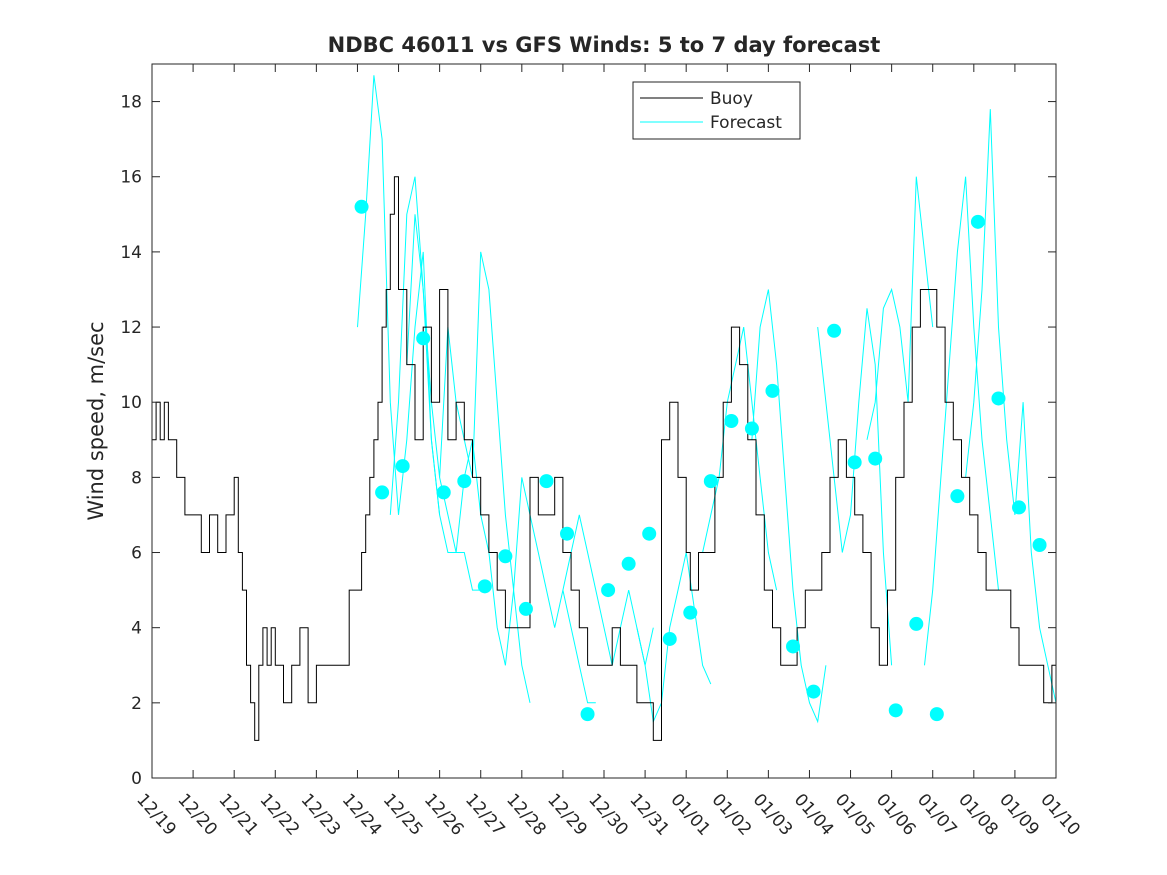  What do you see at coordinates (131, 253) in the screenshot?
I see `y-tick-label: 14` at bounding box center [131, 253].